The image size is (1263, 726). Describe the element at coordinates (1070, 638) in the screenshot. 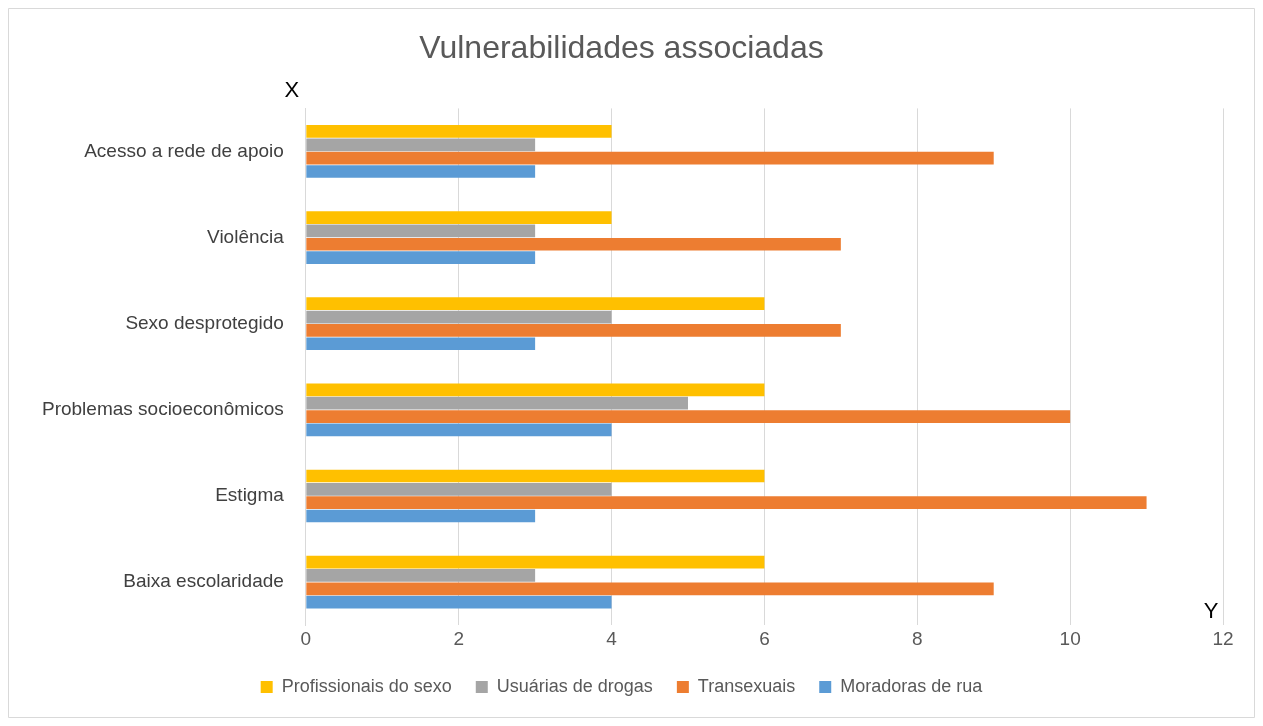

I see `x-tick-label: 10` at that location.